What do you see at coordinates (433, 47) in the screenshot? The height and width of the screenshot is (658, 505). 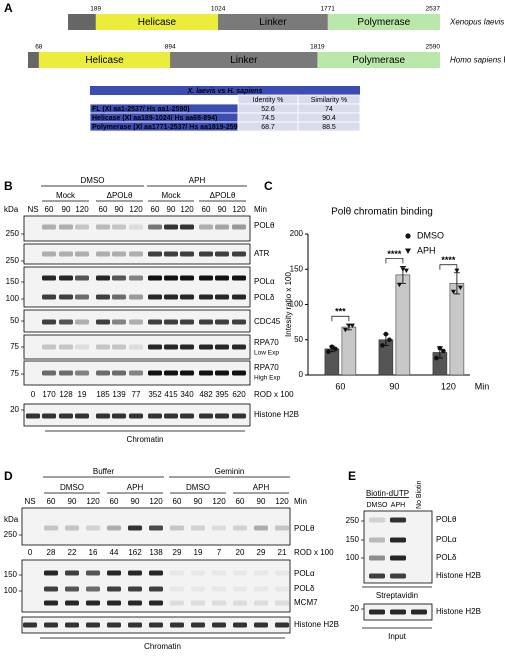 I see `residue-label: 2590` at bounding box center [433, 47].